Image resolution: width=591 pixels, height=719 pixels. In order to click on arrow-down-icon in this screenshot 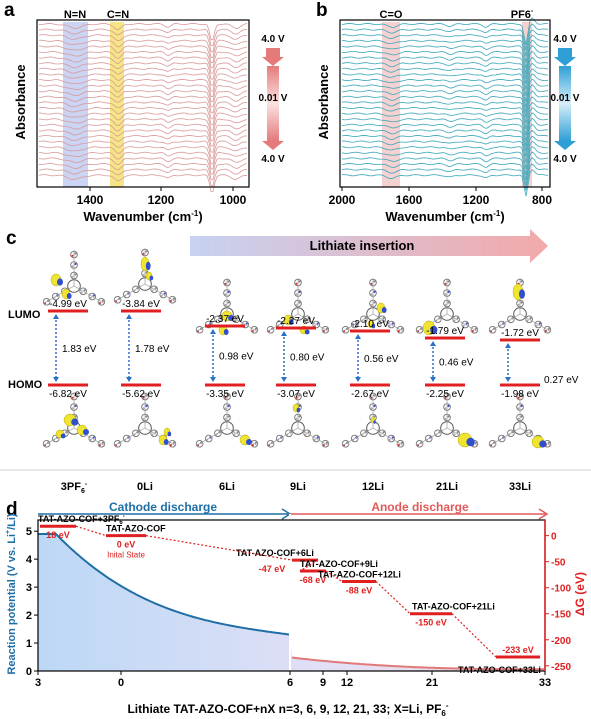, I will do `click(273, 145)`.